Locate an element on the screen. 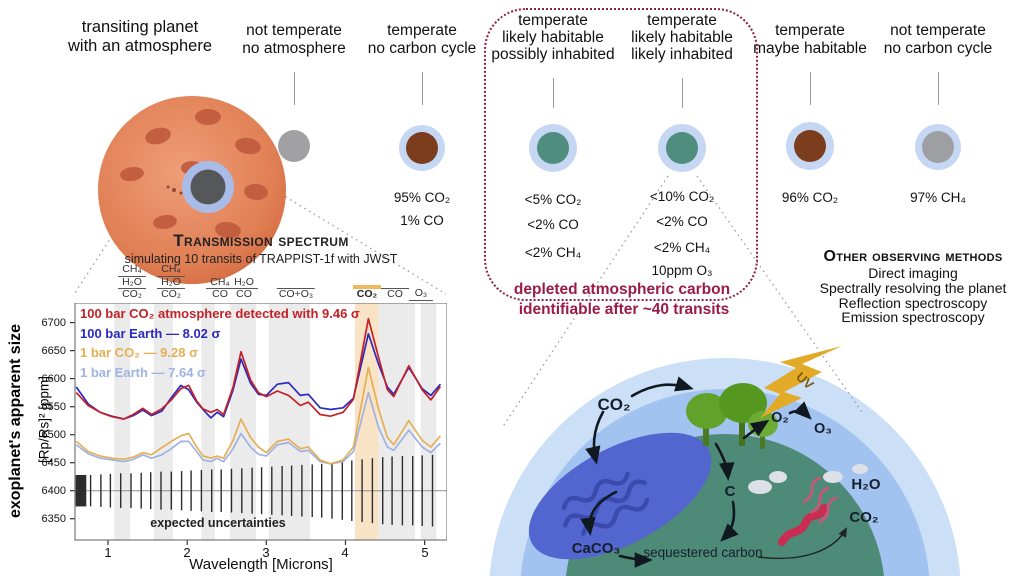 The image size is (1024, 576). planet-gray is located at coordinates (938, 147).